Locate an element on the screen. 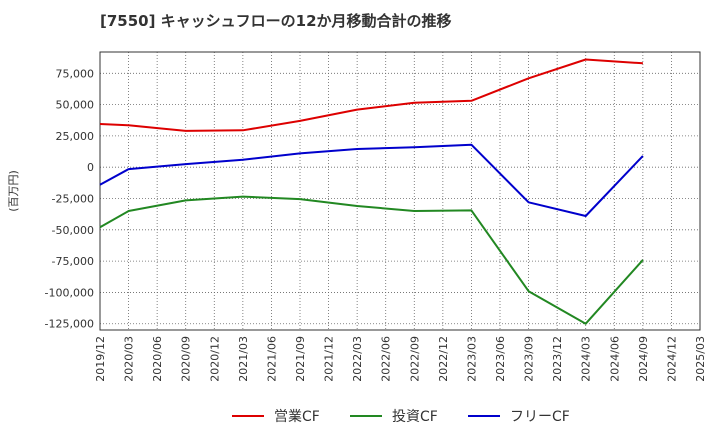 The width and height of the screenshot is (720, 440). y-tick-label: 75,000 is located at coordinates (75, 73).